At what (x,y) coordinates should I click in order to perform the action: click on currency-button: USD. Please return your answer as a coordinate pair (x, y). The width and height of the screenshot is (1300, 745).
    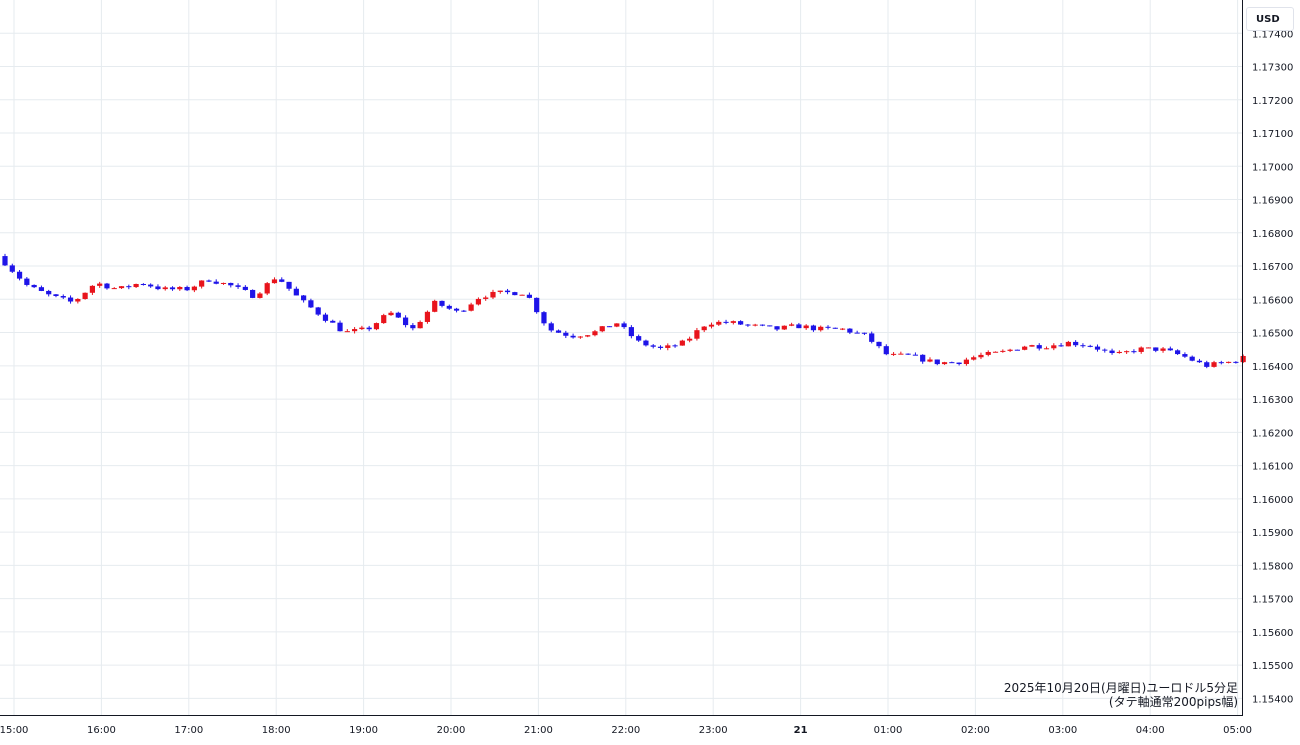
    Looking at the image, I should click on (1270, 19).